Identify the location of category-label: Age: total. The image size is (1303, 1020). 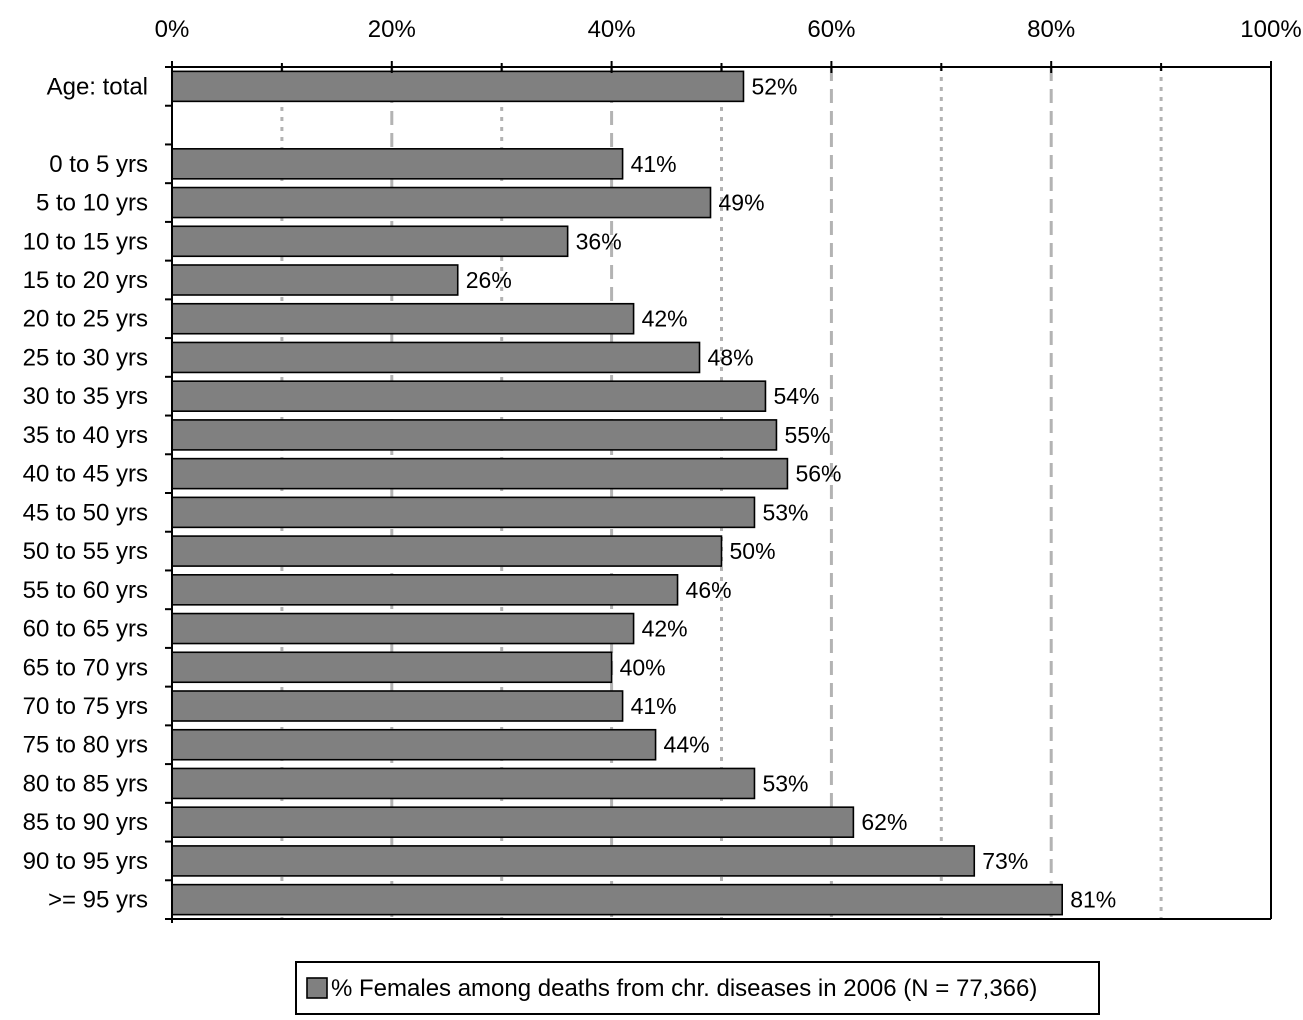
(97, 86).